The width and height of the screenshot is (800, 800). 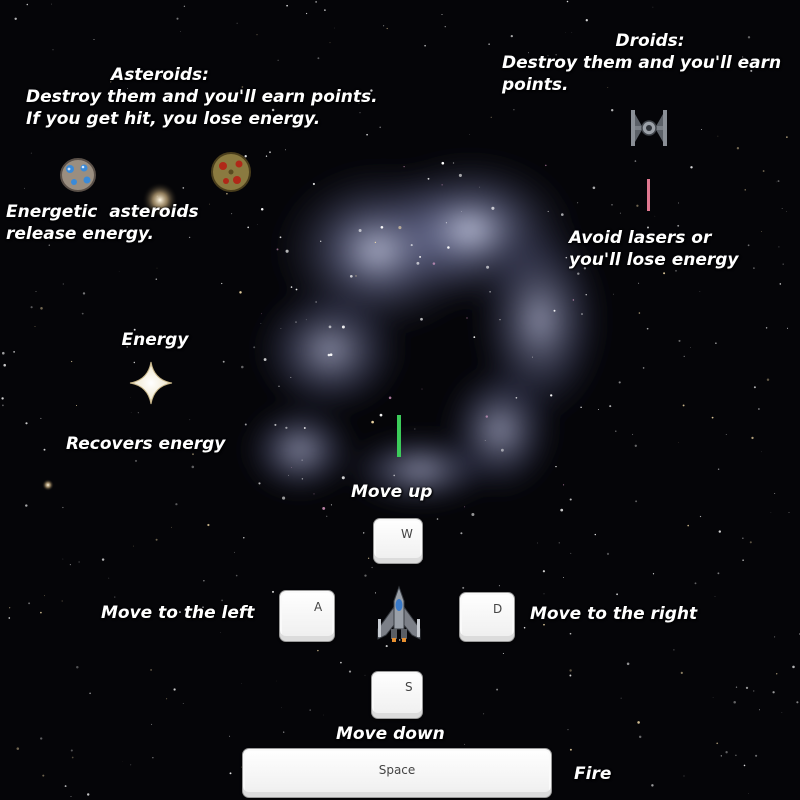 I want to click on s-key: S, so click(x=397, y=695).